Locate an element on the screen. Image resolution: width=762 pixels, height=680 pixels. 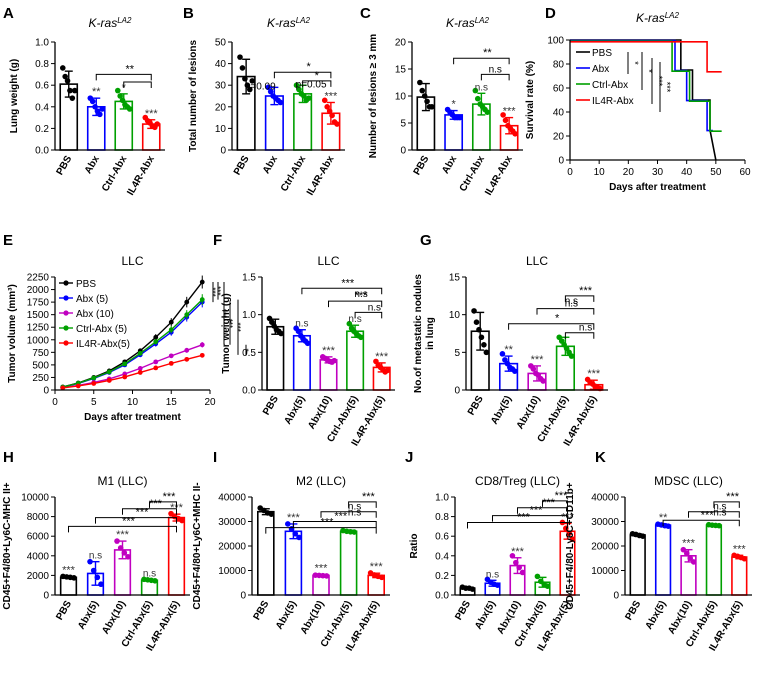
B-category-label: PBS is located at coordinates (242, 166).